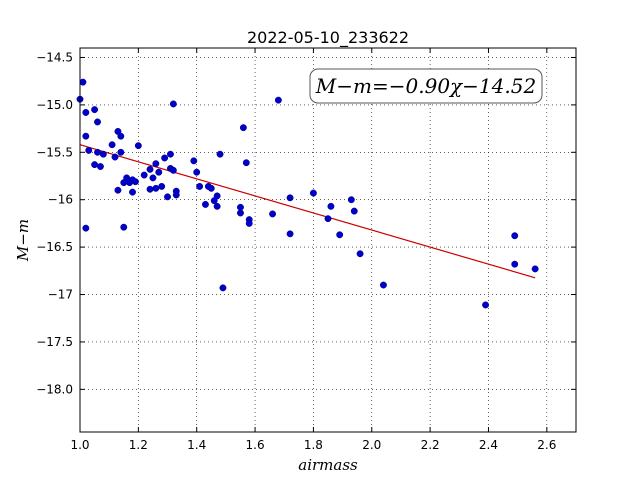 The height and width of the screenshot is (480, 640). Describe the element at coordinates (196, 445) in the screenshot. I see `x-tick-label: 1.4` at that location.